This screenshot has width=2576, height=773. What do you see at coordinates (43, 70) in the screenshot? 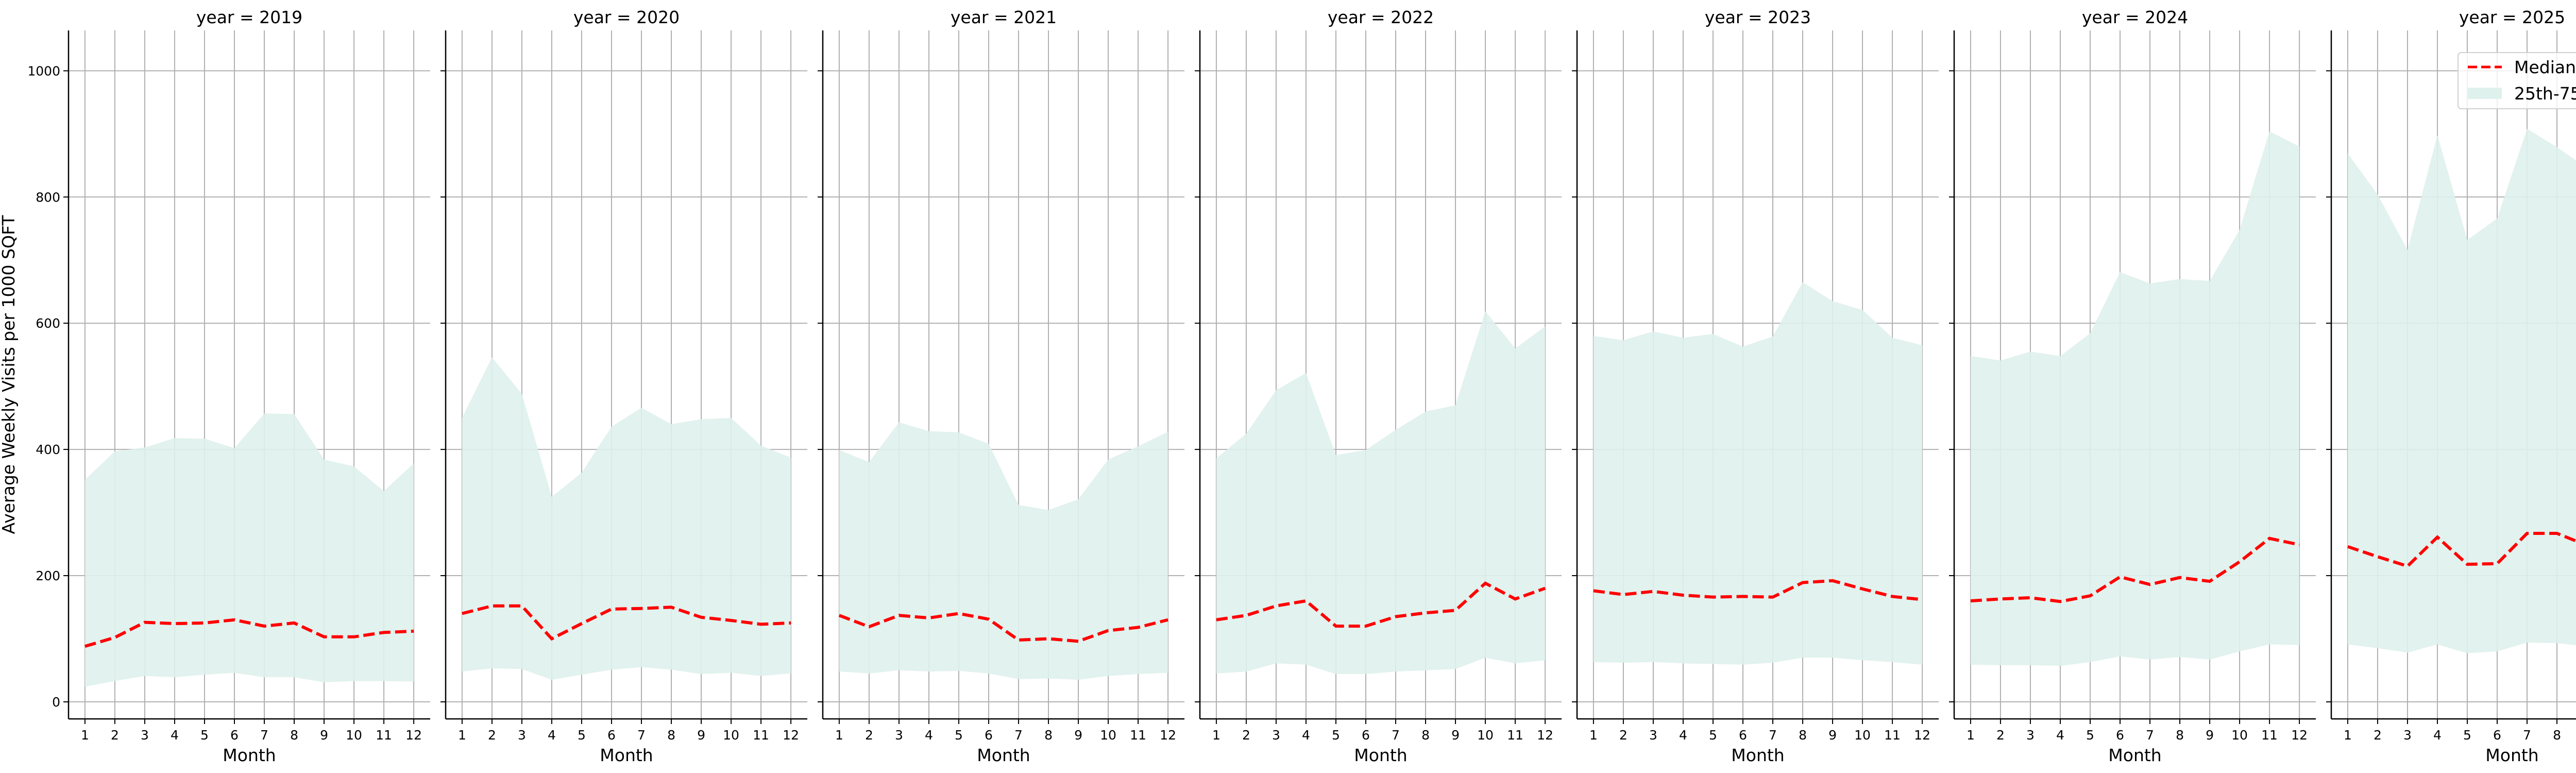
I see `y-tick-label: 1000` at bounding box center [43, 70].